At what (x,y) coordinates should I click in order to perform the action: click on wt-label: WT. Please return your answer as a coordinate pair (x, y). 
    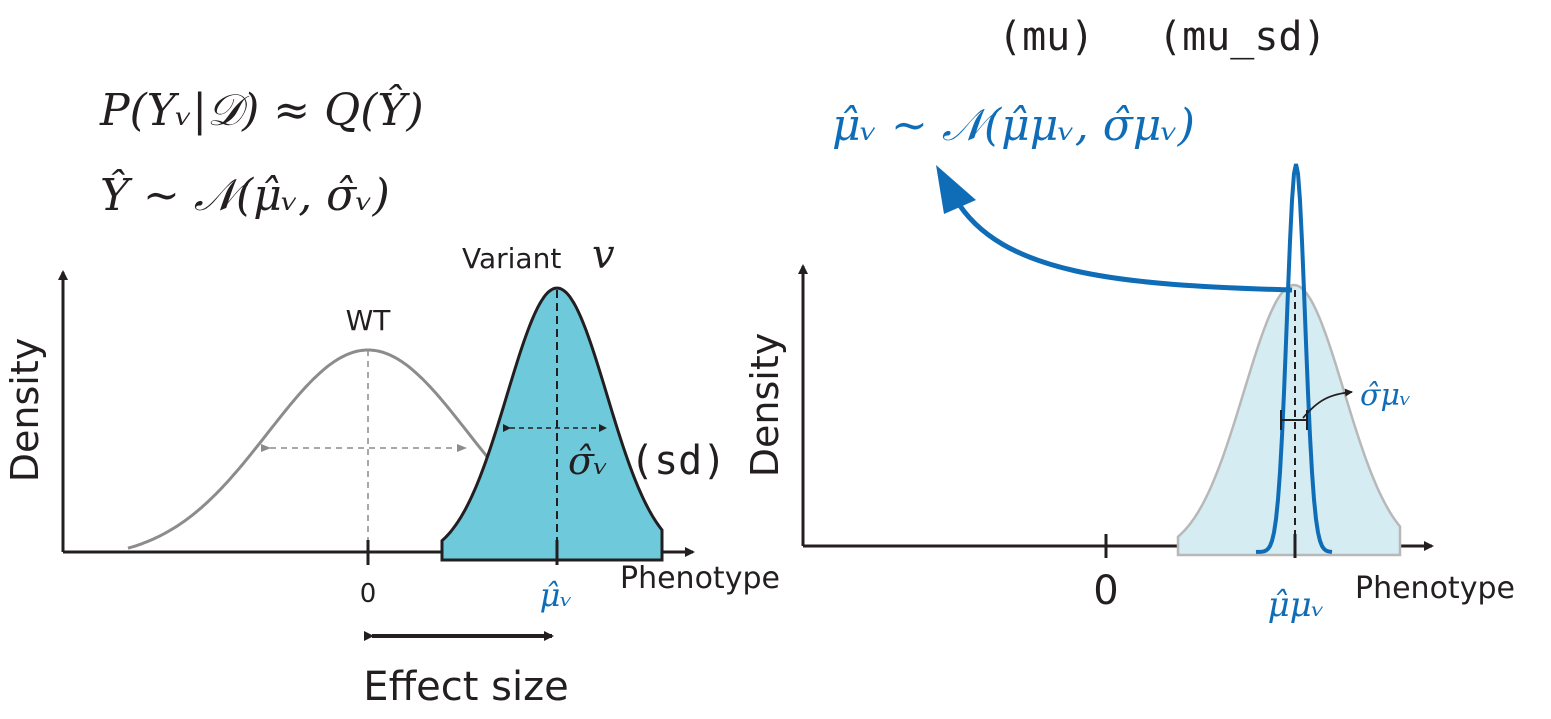
    Looking at the image, I should click on (369, 320).